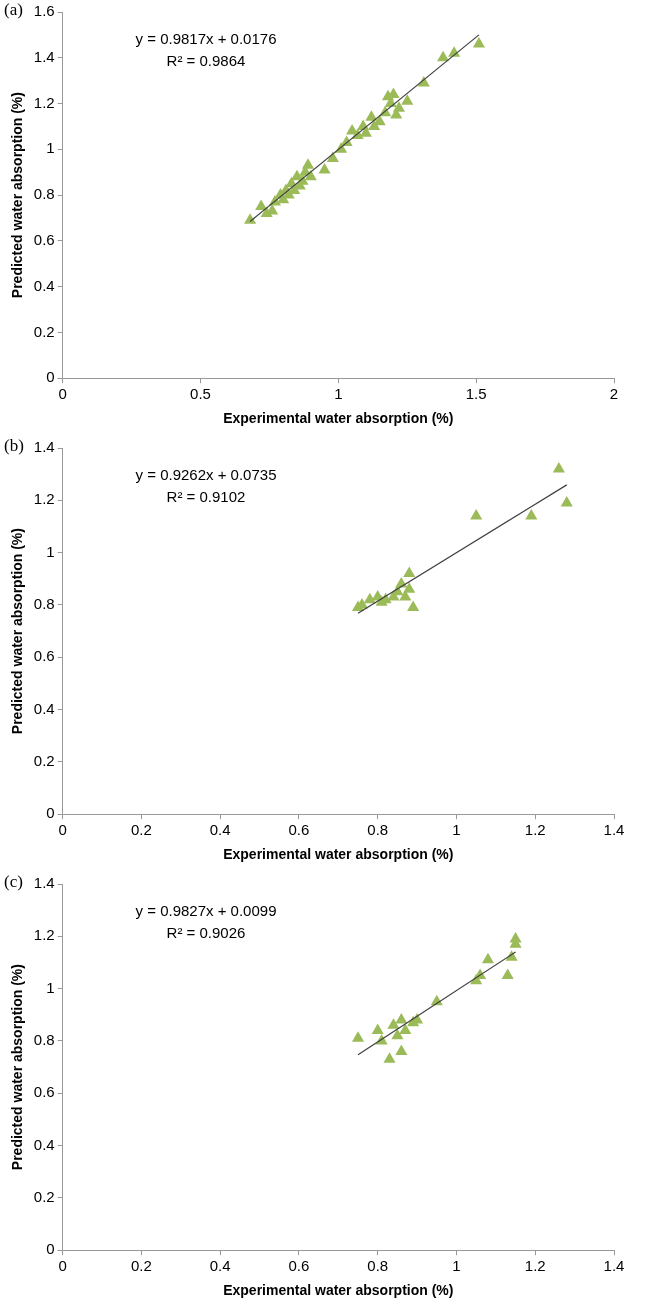 The height and width of the screenshot is (1310, 654). Describe the element at coordinates (44, 11) in the screenshot. I see `y-tick-label: 1.6` at that location.